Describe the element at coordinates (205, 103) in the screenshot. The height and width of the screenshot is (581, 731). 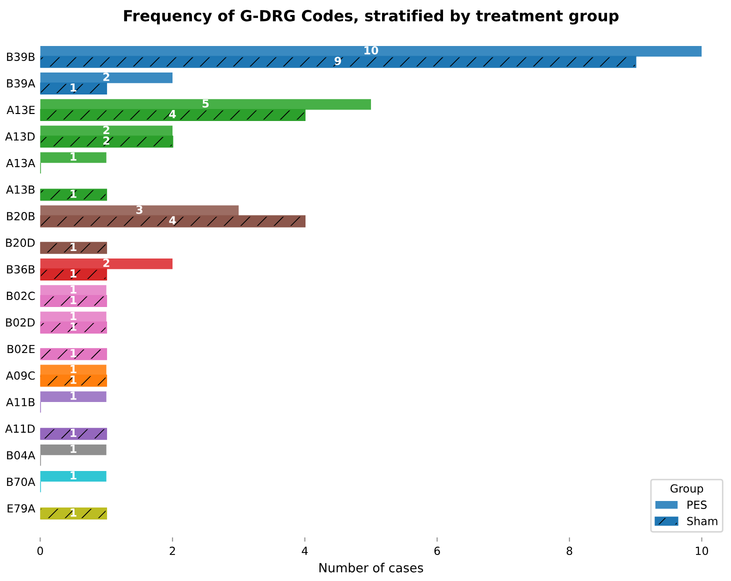
I see `data-label: 5` at that location.